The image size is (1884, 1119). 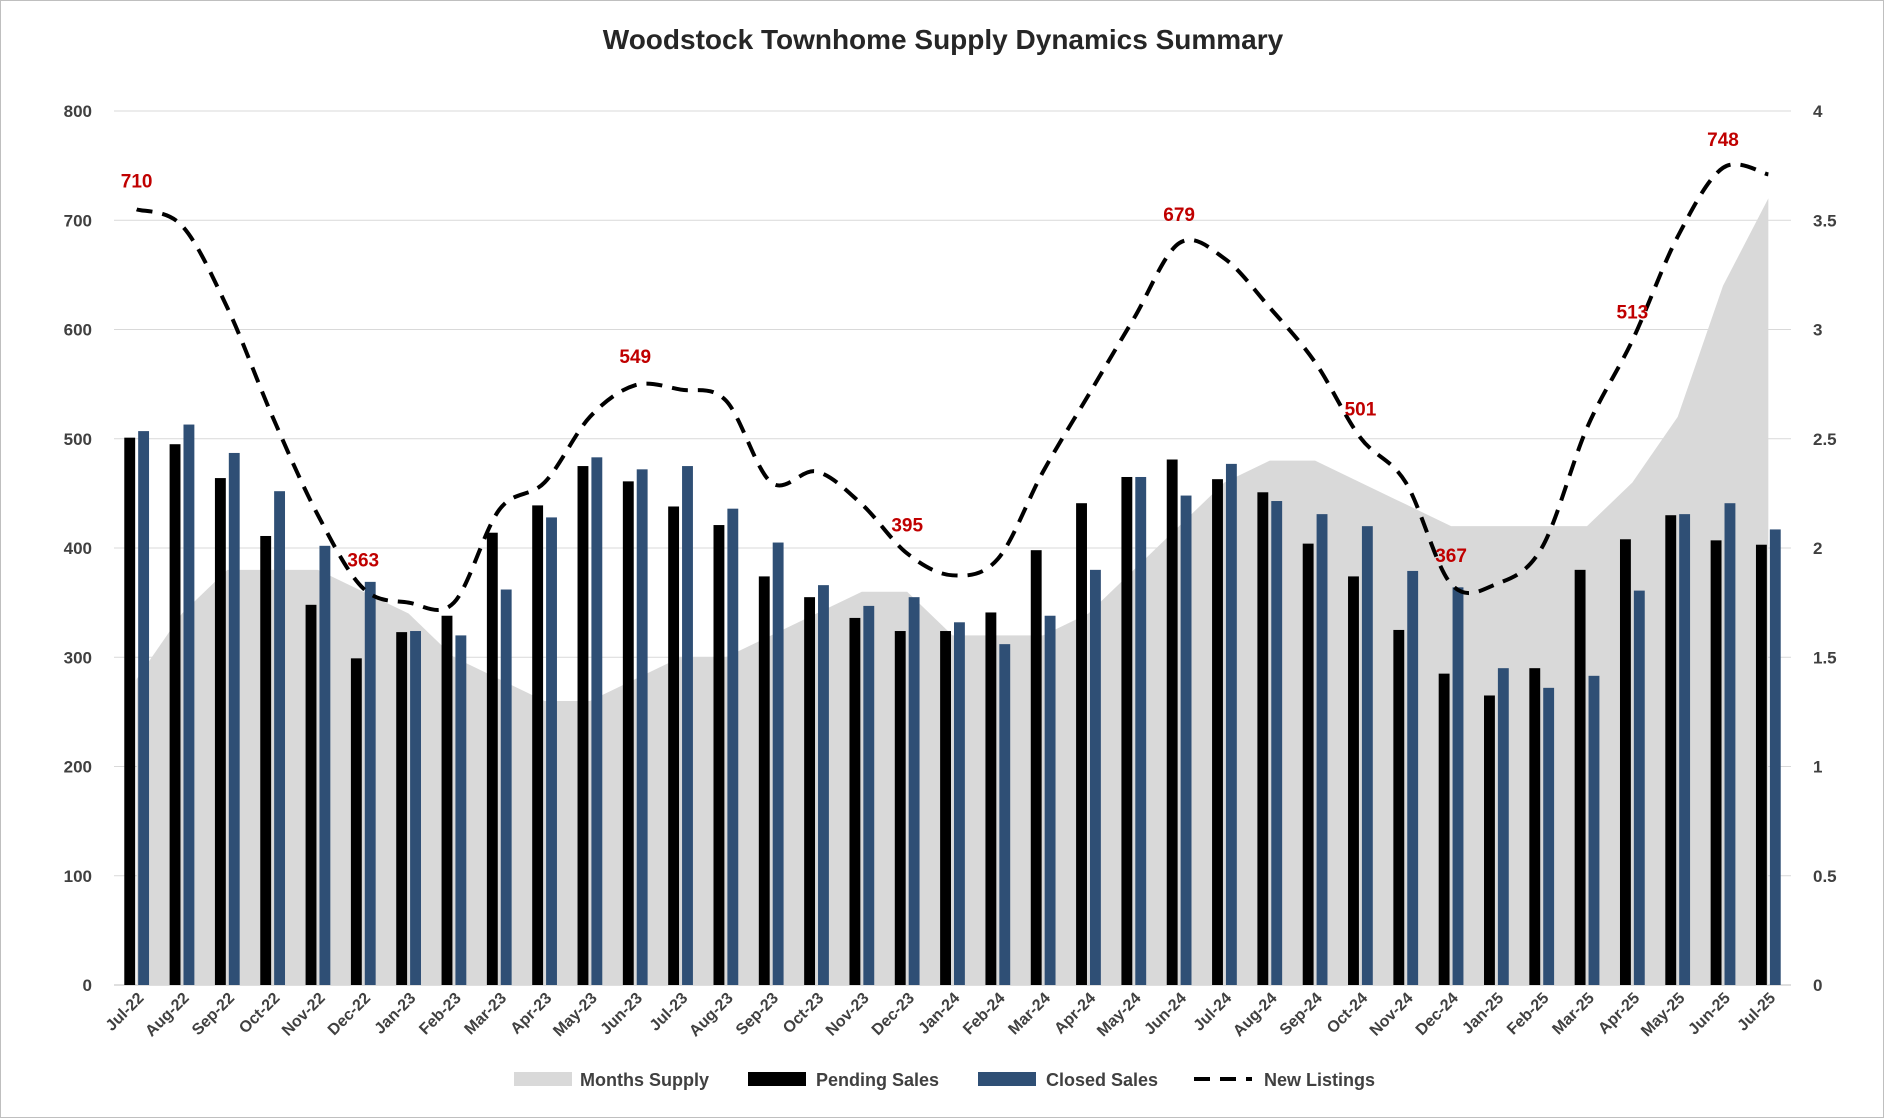 What do you see at coordinates (1709, 1014) in the screenshot?
I see `x-tick-label: Jun-25` at bounding box center [1709, 1014].